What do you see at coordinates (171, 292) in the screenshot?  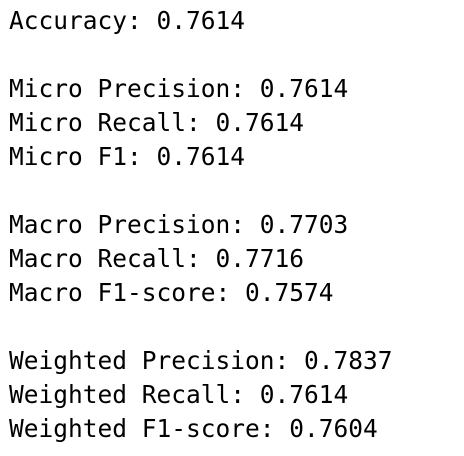 I see `macro-f1-line: Macro F1-score: 0.7574` at bounding box center [171, 292].